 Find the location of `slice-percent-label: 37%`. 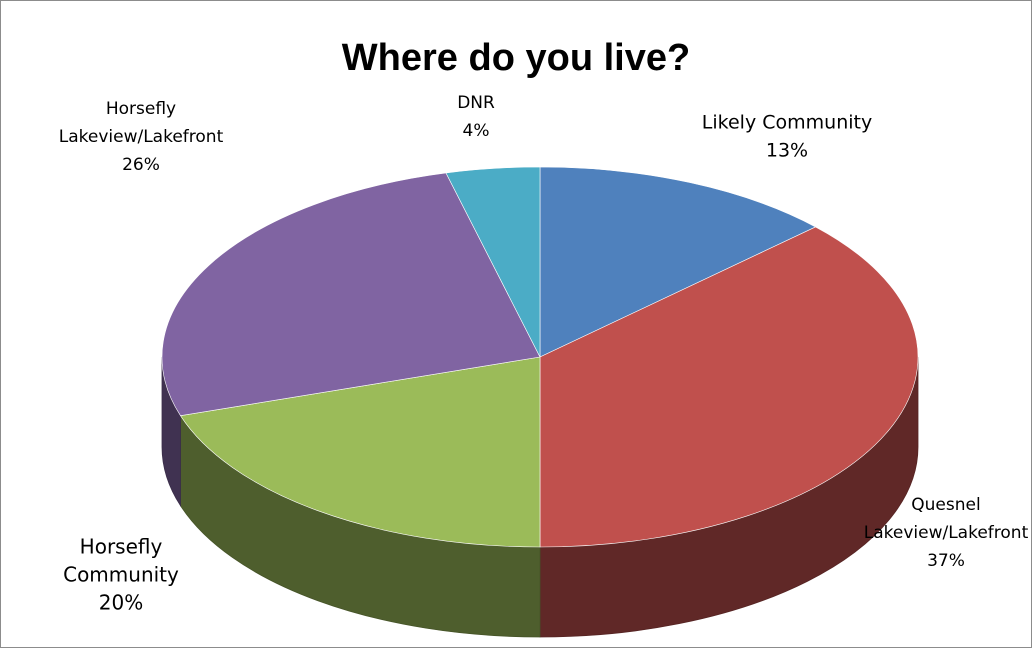

slice-percent-label: 37% is located at coordinates (946, 561).